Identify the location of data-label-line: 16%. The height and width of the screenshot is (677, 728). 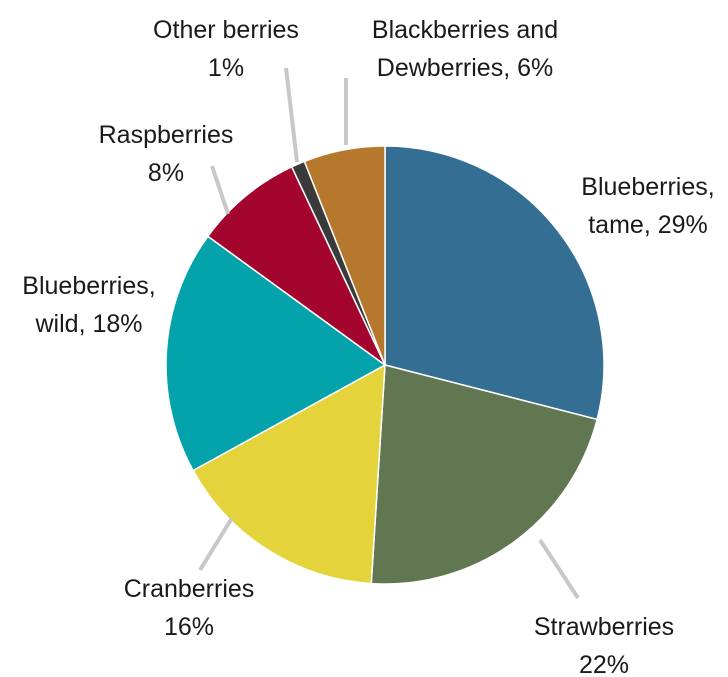
(189, 627).